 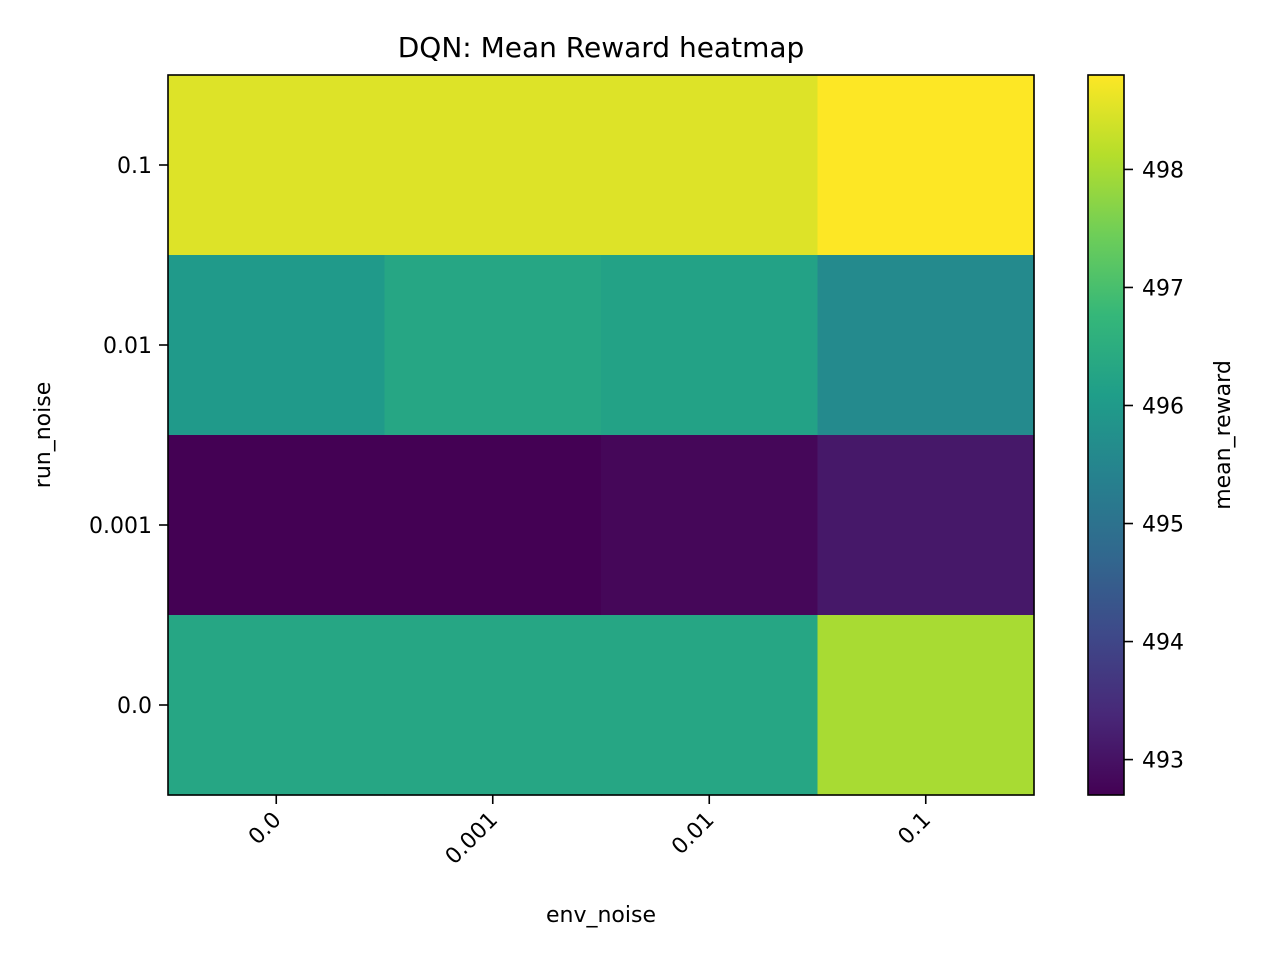 I want to click on colorbar-tick-label: 497, so click(x=1163, y=288).